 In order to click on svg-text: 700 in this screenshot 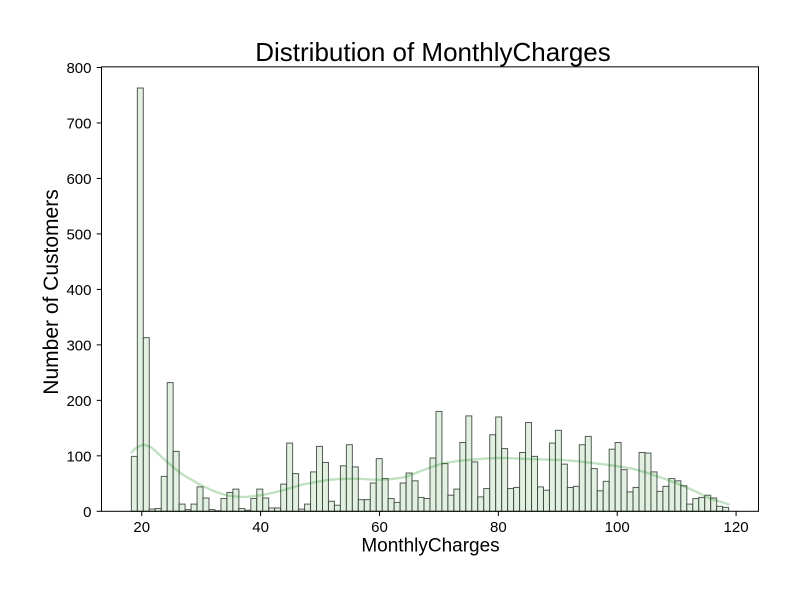, I will do `click(78, 123)`.